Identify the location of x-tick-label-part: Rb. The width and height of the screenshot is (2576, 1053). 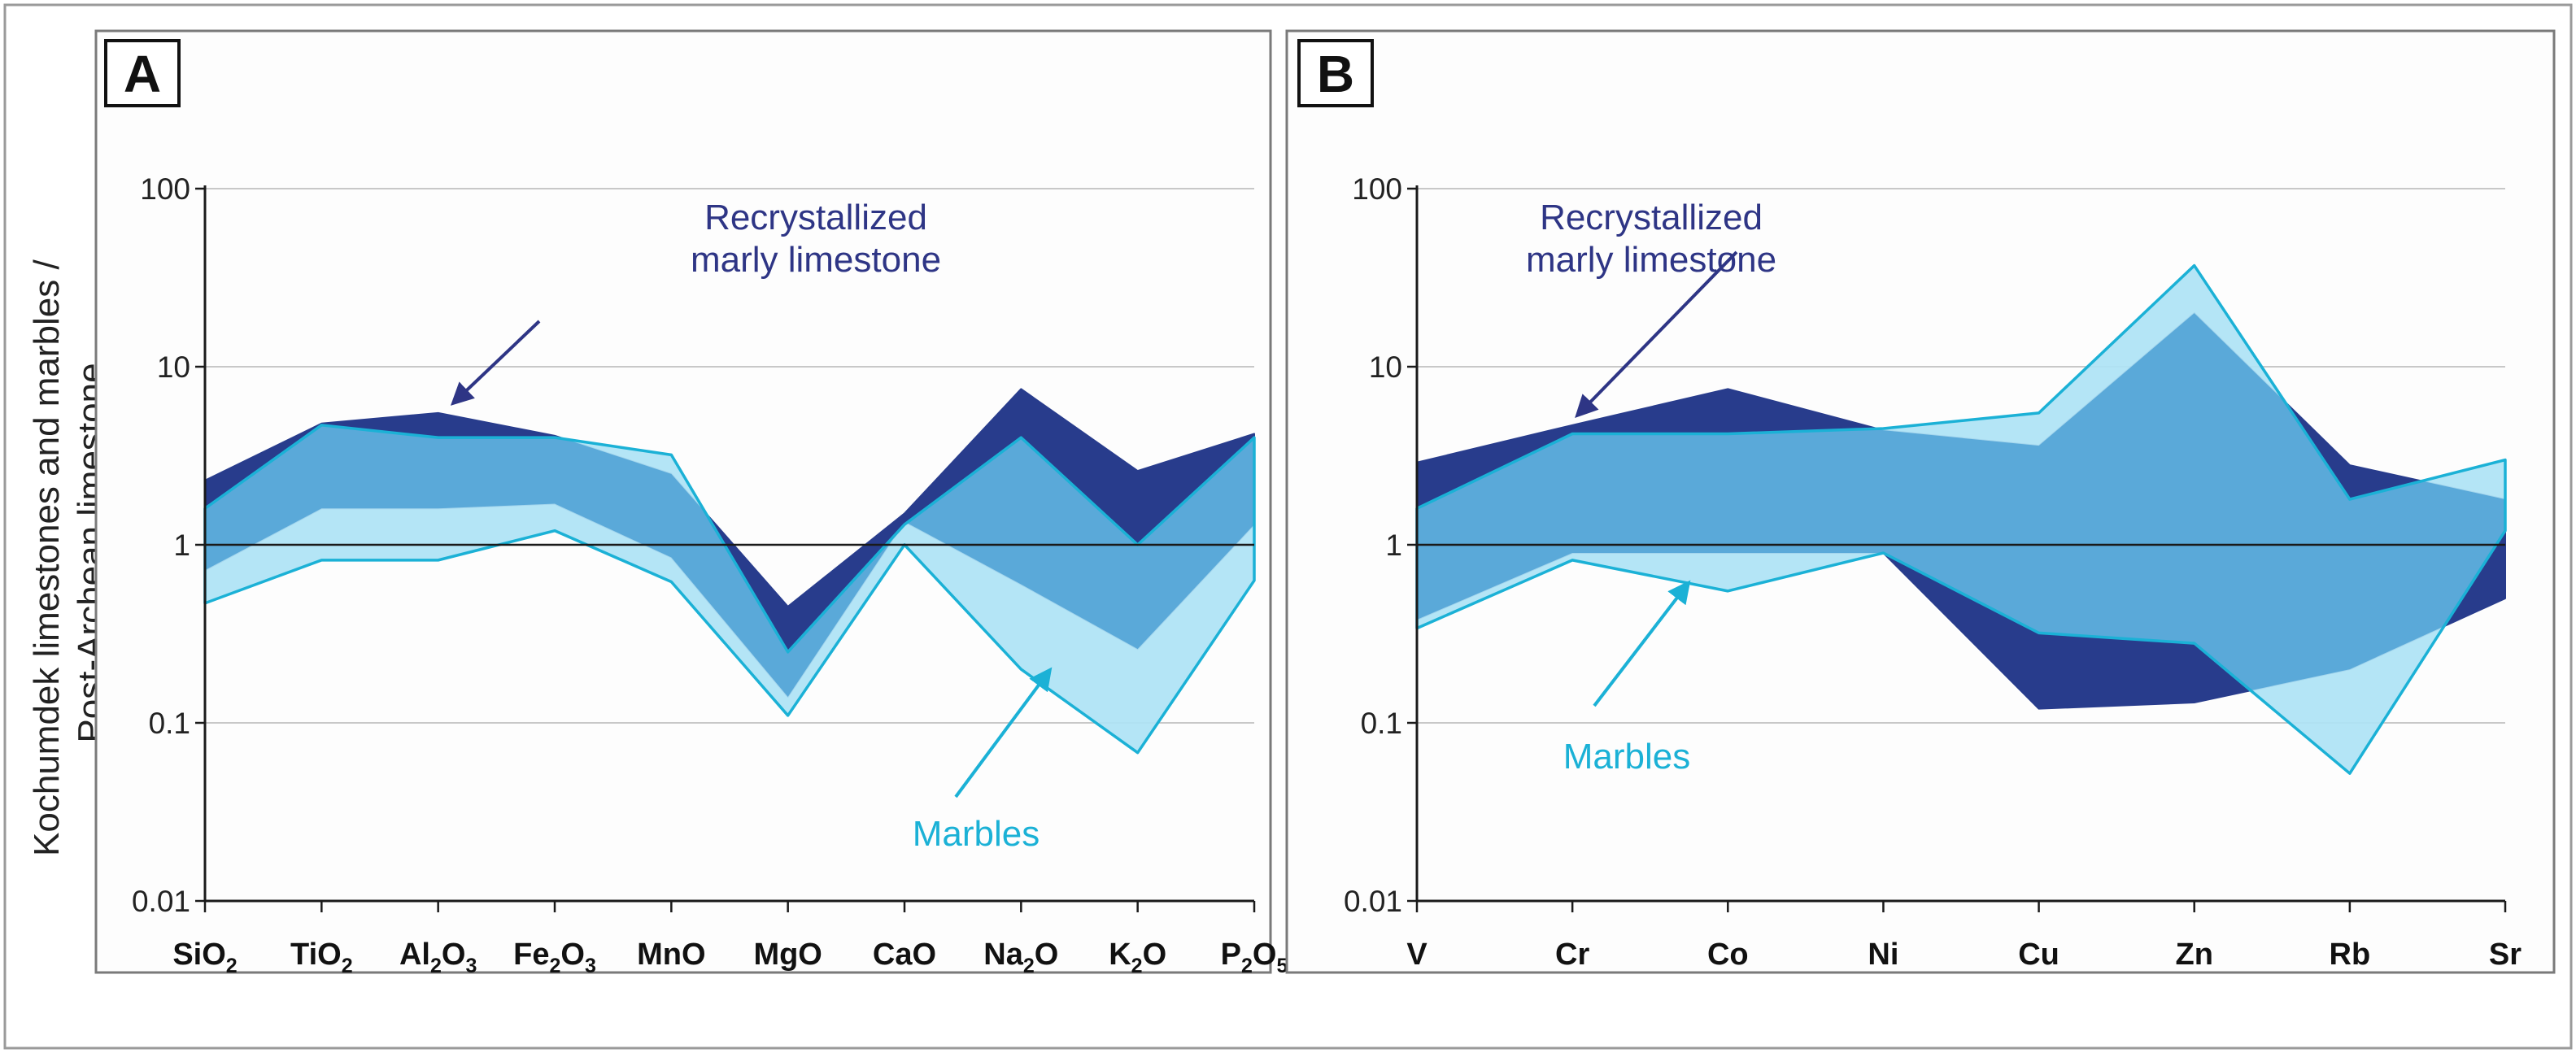
(2350, 955).